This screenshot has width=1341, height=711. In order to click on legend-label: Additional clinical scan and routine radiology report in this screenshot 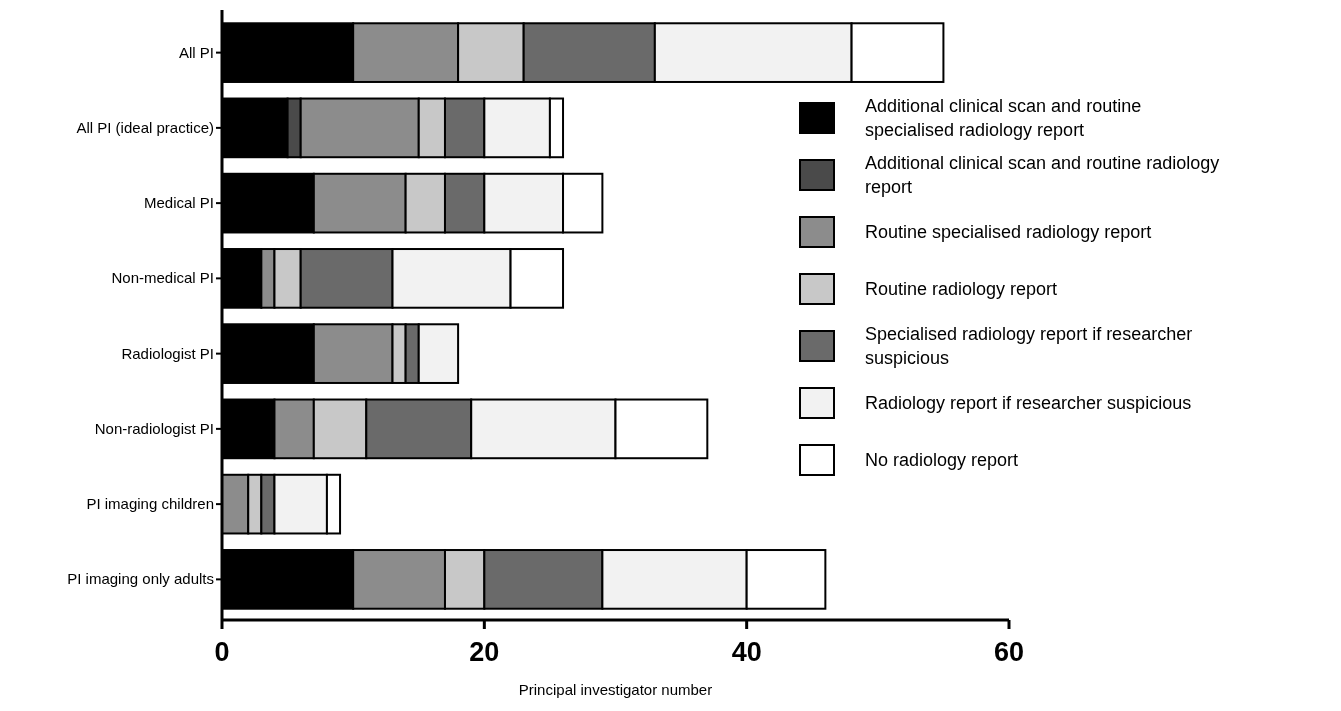, I will do `click(1042, 175)`.